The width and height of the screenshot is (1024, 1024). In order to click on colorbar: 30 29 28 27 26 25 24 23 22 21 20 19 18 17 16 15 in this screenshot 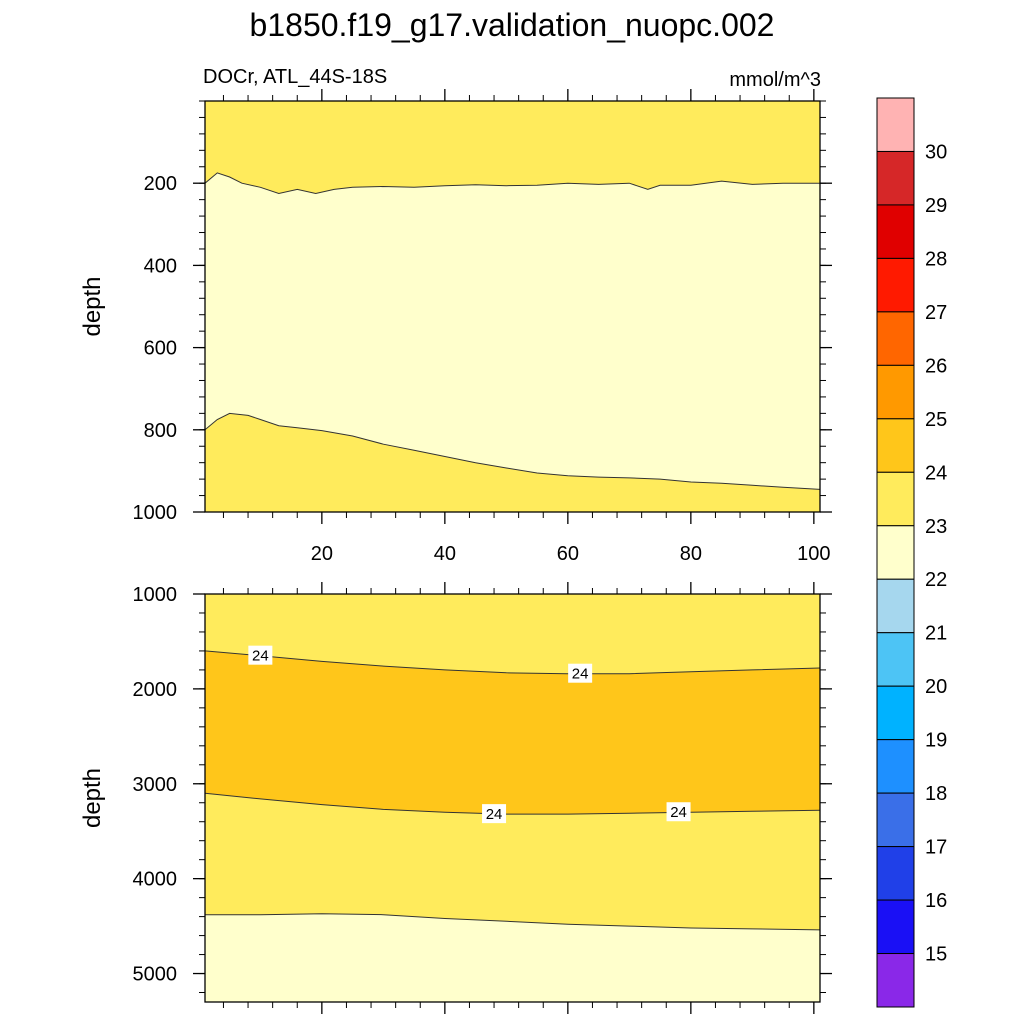, I will do `click(911, 552)`.